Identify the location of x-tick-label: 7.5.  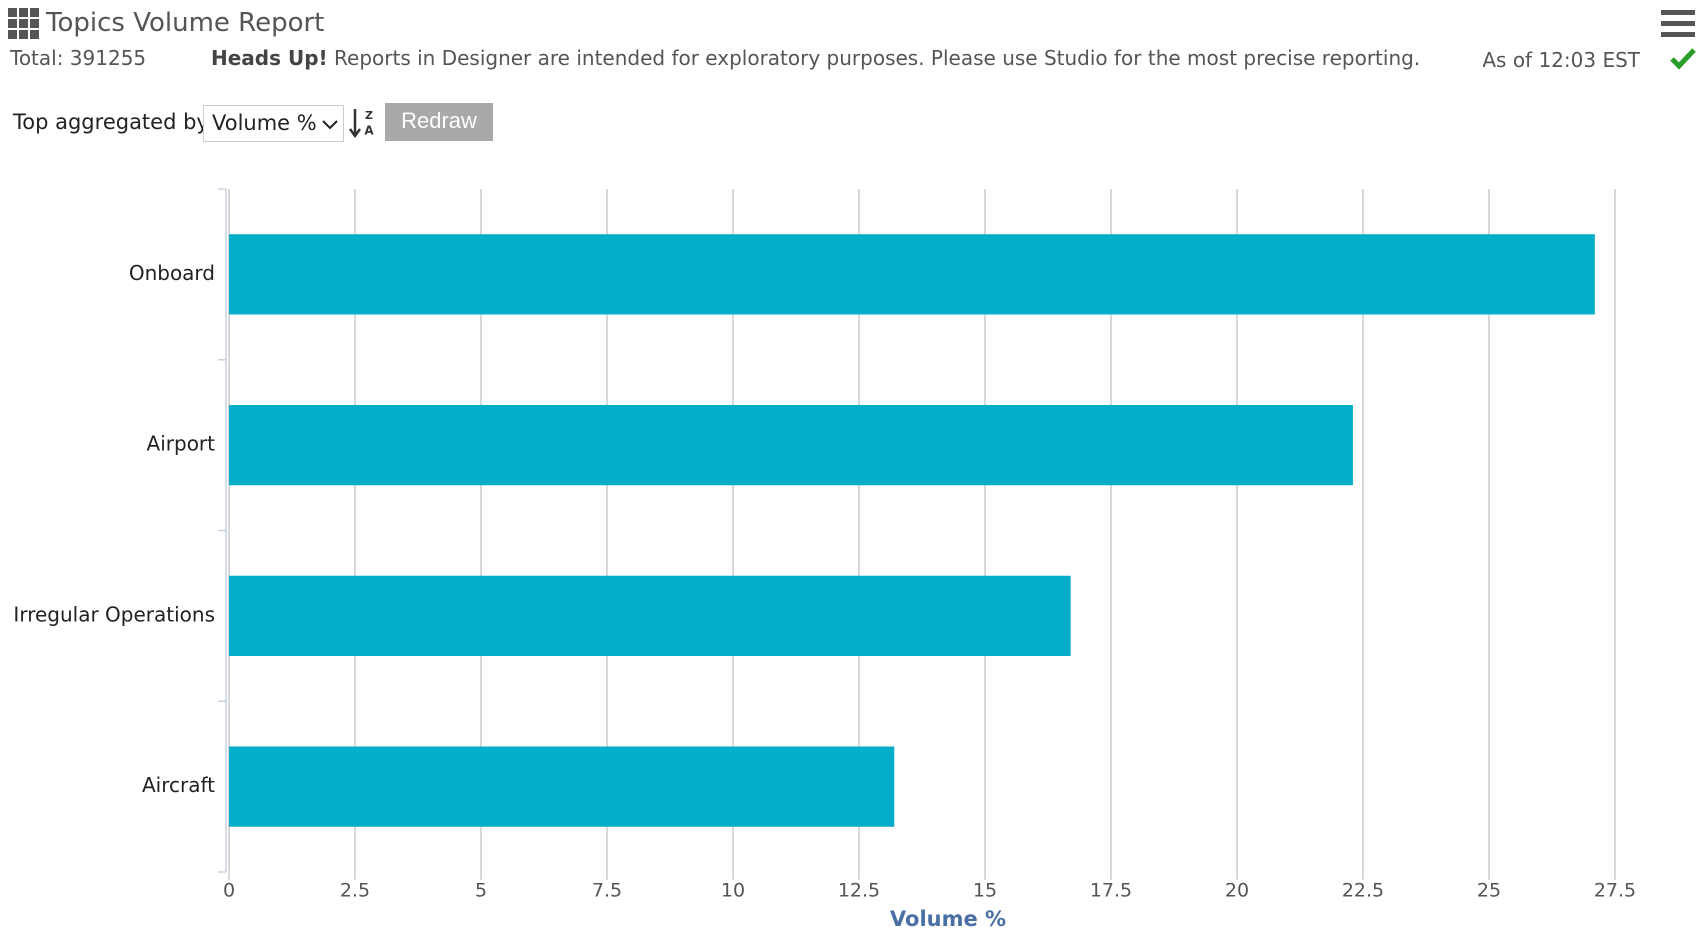
(607, 891).